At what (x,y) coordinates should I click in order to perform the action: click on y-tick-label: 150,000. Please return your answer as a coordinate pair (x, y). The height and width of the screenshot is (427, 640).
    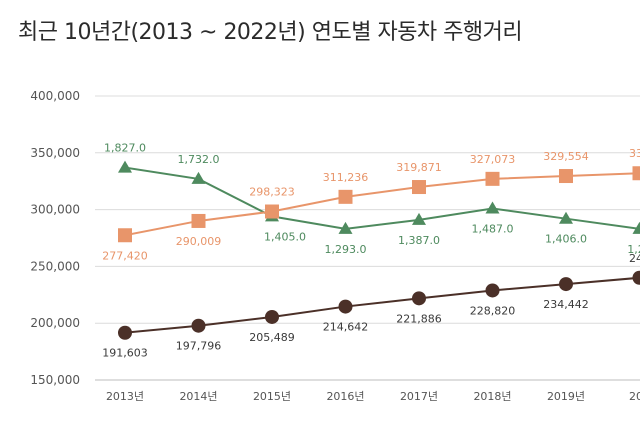
    Looking at the image, I should click on (55, 380).